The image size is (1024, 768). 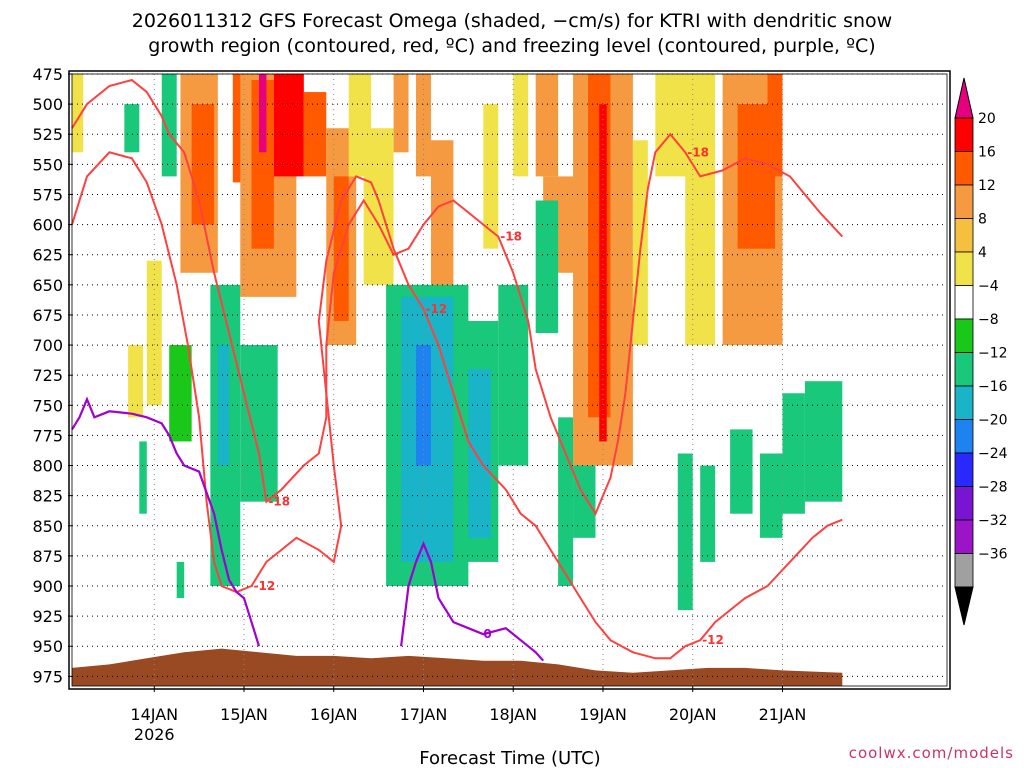 What do you see at coordinates (244, 714) in the screenshot?
I see `x-tick-label: 15JAN` at bounding box center [244, 714].